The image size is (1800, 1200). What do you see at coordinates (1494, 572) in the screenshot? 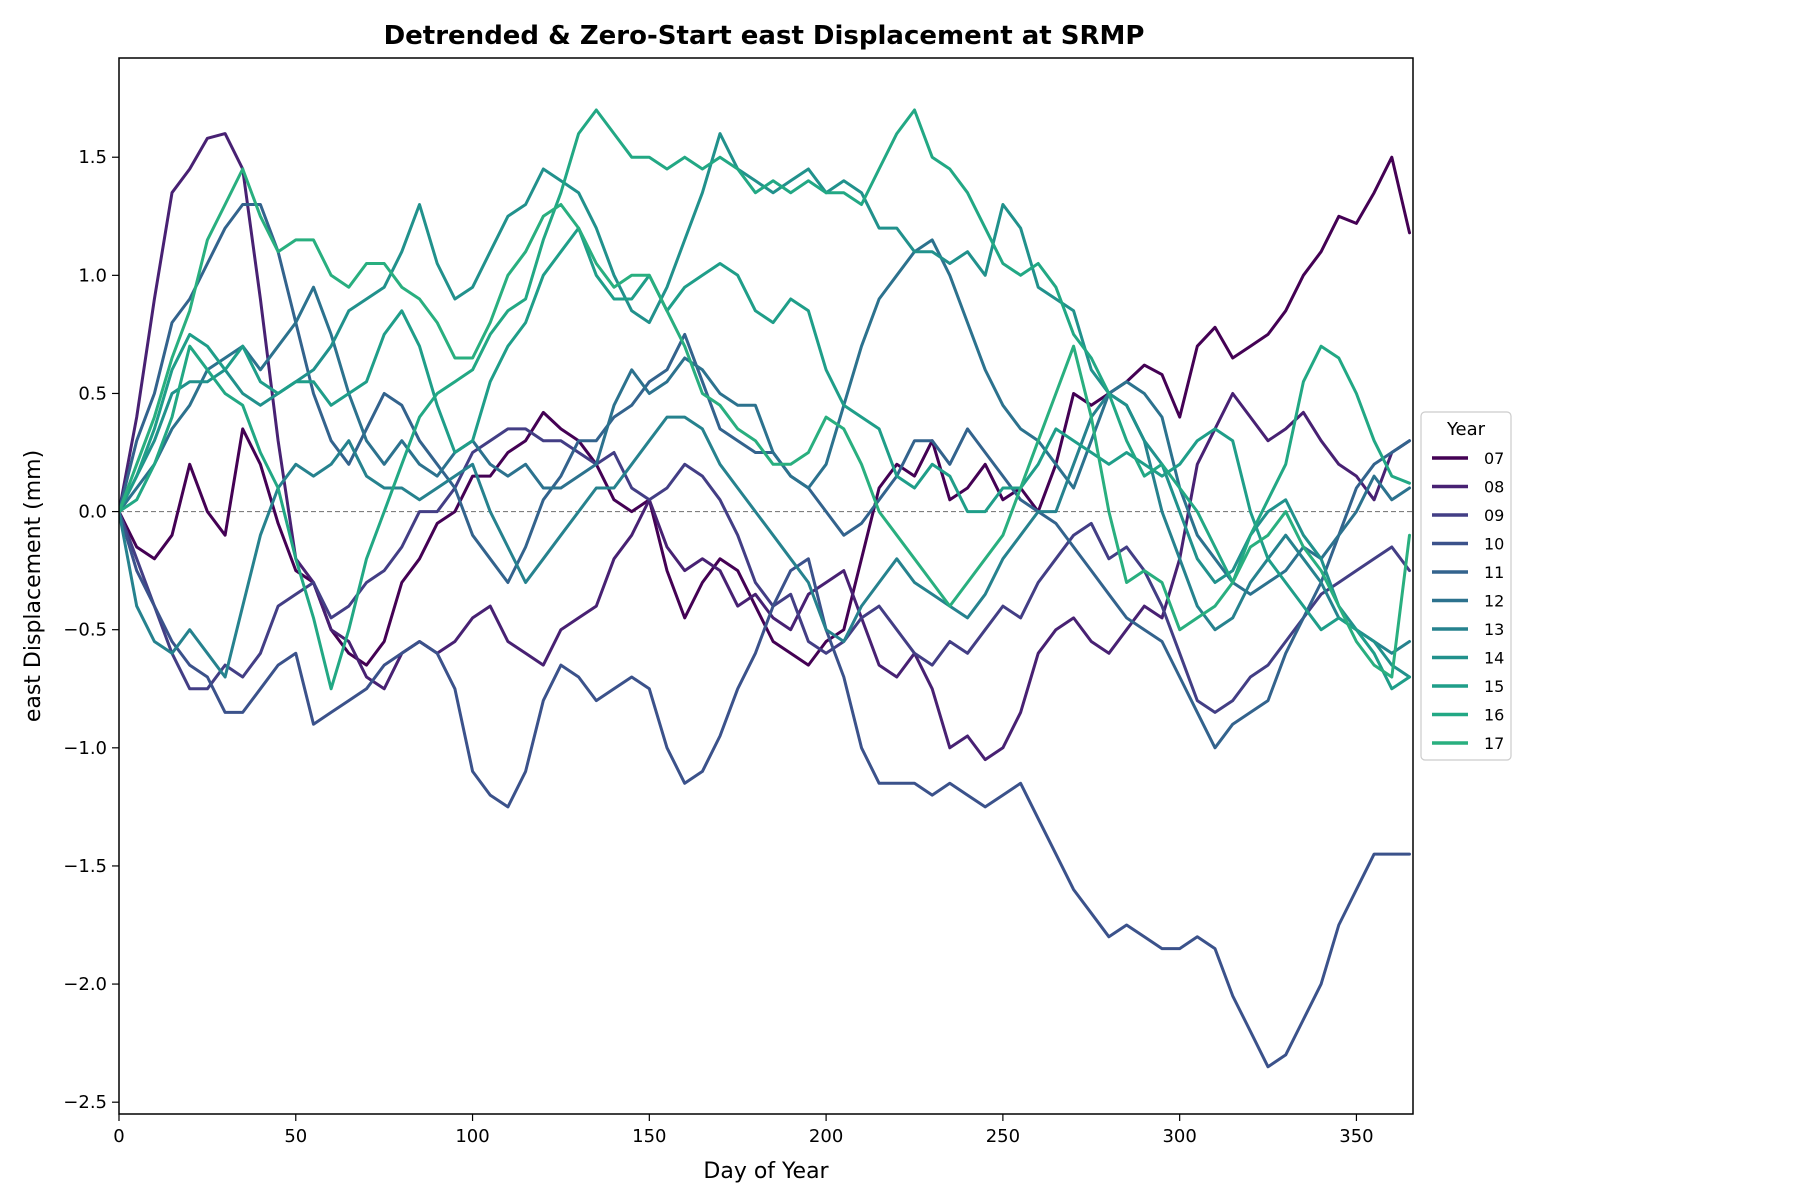
I see `legend-label-11: 11` at bounding box center [1494, 572].